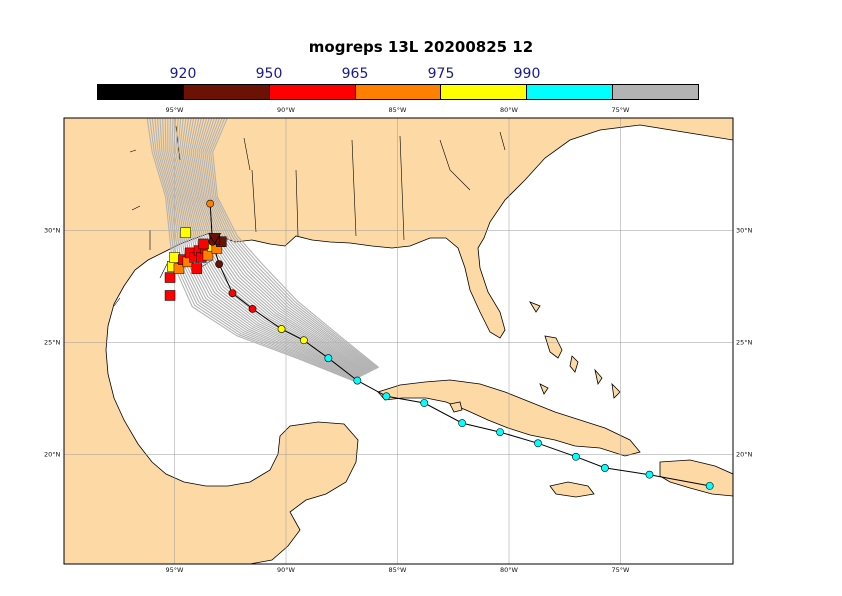 The width and height of the screenshot is (842, 596). Describe the element at coordinates (456, 407) in the screenshot. I see `isle-of-youth` at that location.